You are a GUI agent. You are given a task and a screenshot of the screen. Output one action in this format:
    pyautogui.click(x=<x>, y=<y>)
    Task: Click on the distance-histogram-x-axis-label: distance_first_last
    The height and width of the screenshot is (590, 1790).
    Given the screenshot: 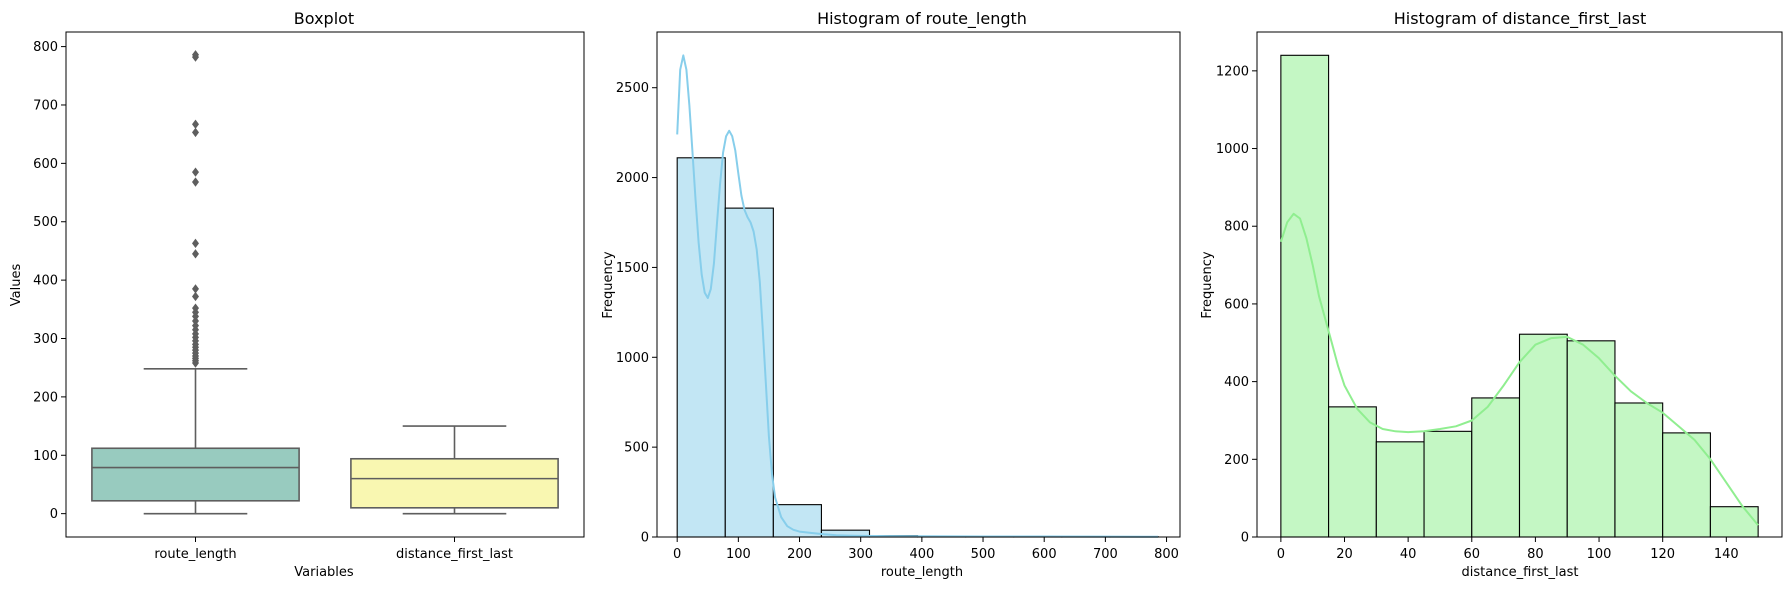 What is the action you would take?
    pyautogui.click(x=1520, y=572)
    